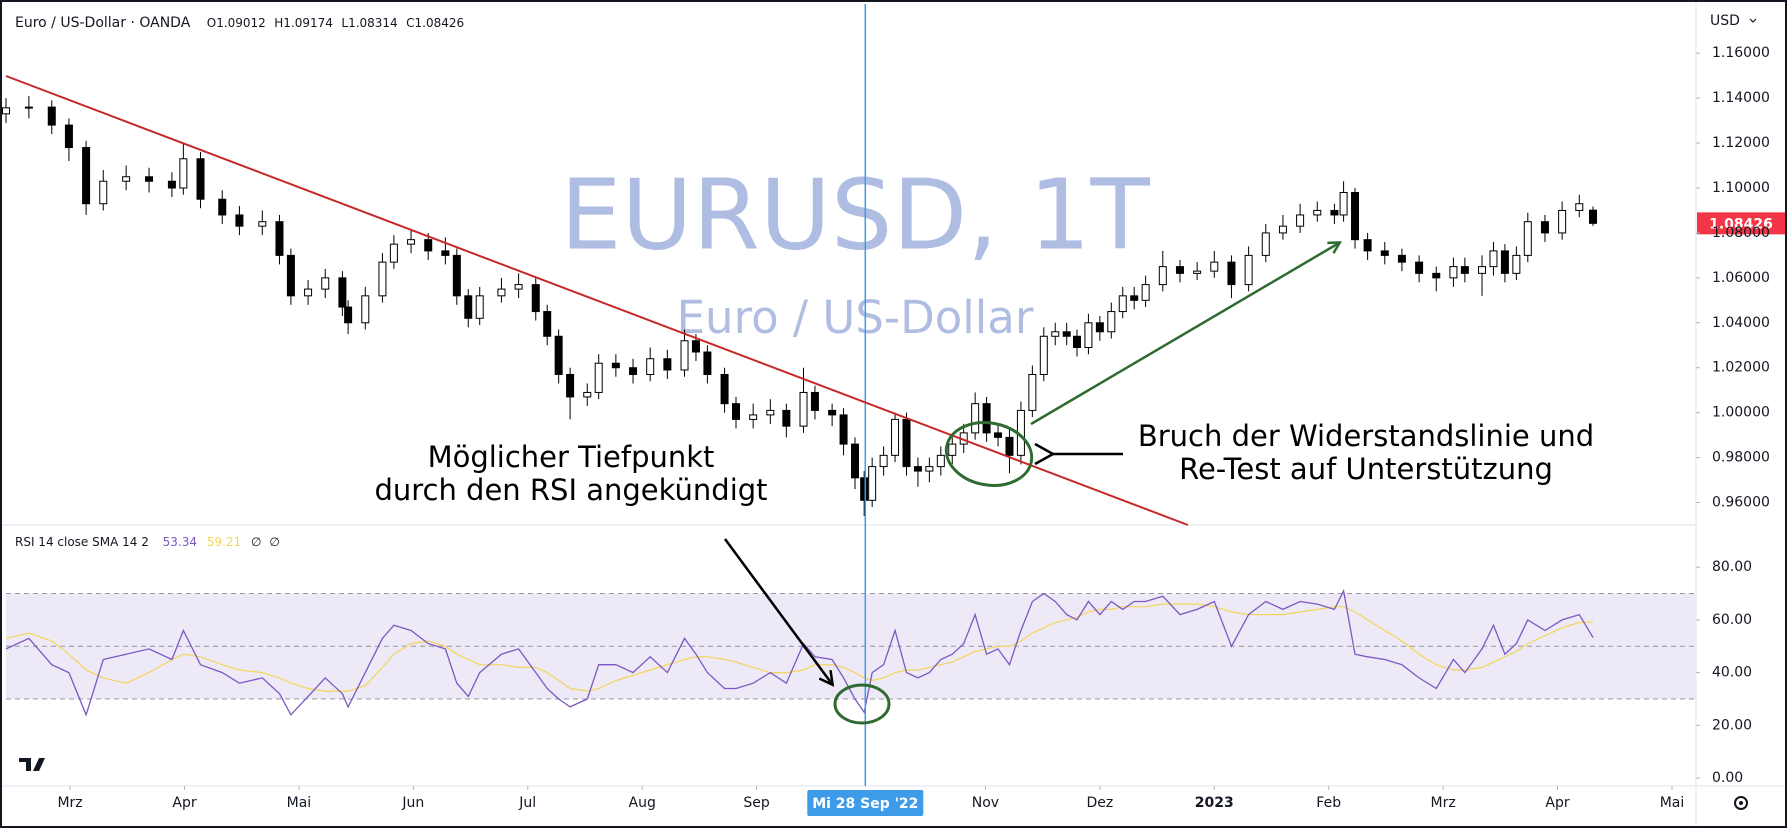 This screenshot has height=828, width=1787. I want to click on y-tick-label: 80.00, so click(1732, 567).